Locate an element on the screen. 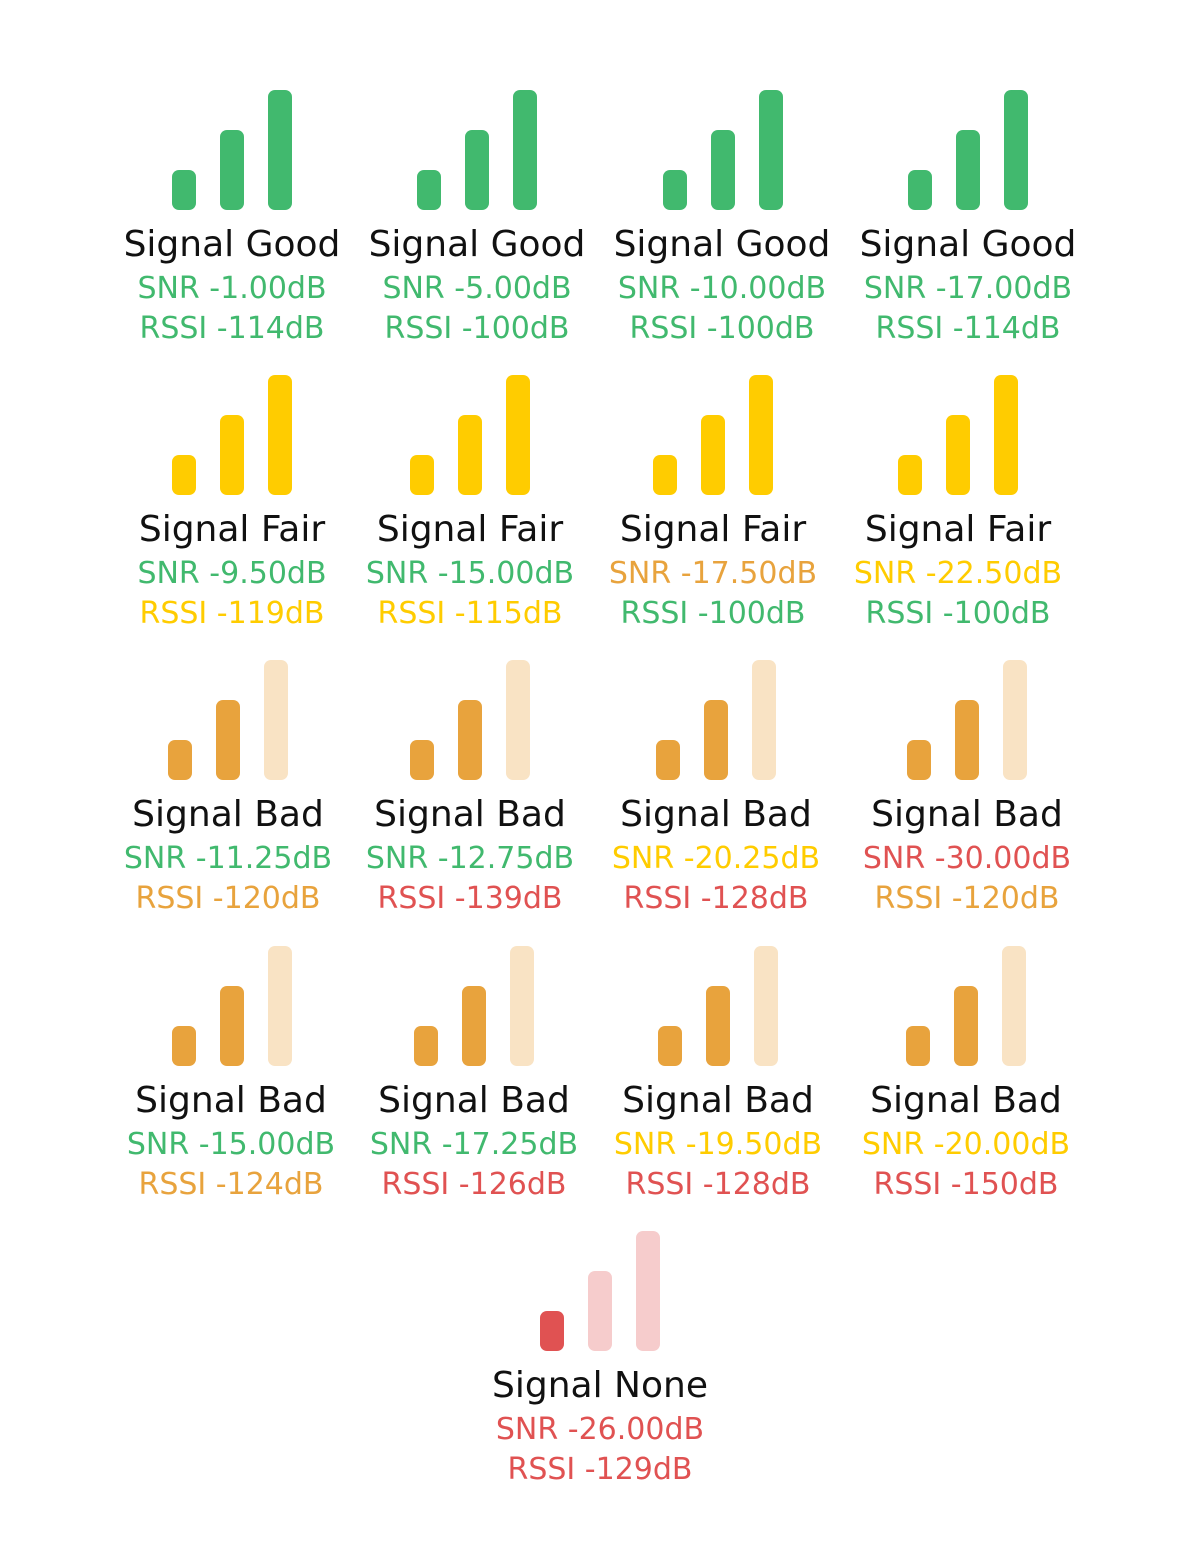 This screenshot has width=1200, height=1560. rssi-value: RSSI -126dB is located at coordinates (474, 1184).